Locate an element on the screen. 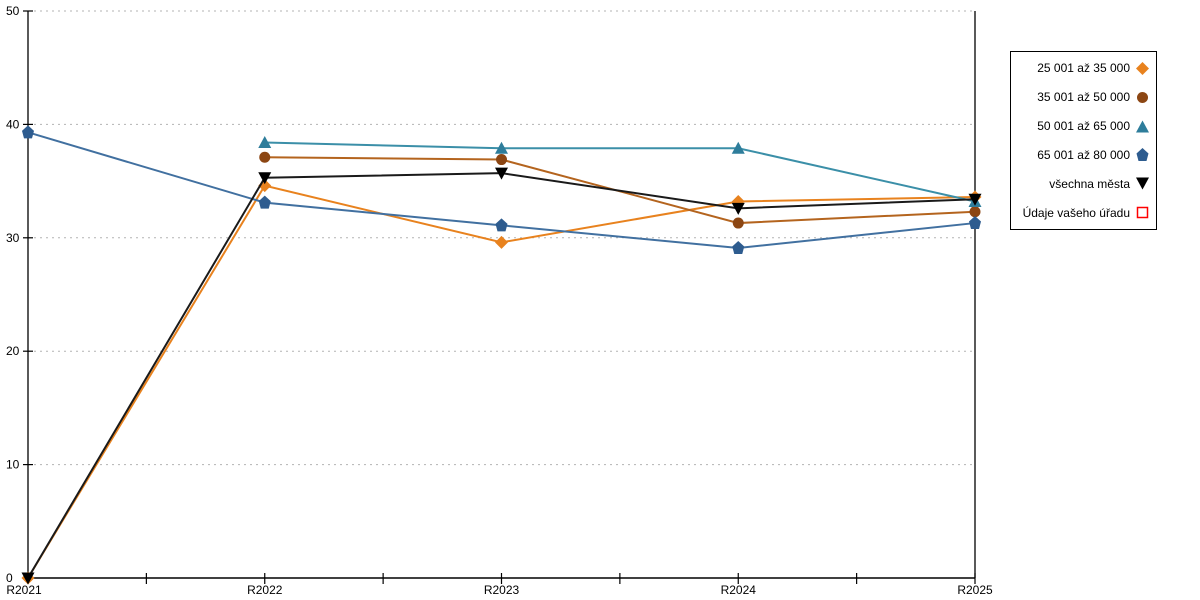 Image resolution: width=1200 pixels, height=600 pixels. circle-icon is located at coordinates (1142, 97).